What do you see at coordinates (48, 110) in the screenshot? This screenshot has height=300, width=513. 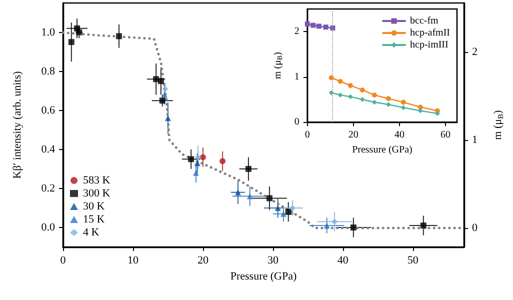 I see `y-tick-label: 0.6` at bounding box center [48, 110].